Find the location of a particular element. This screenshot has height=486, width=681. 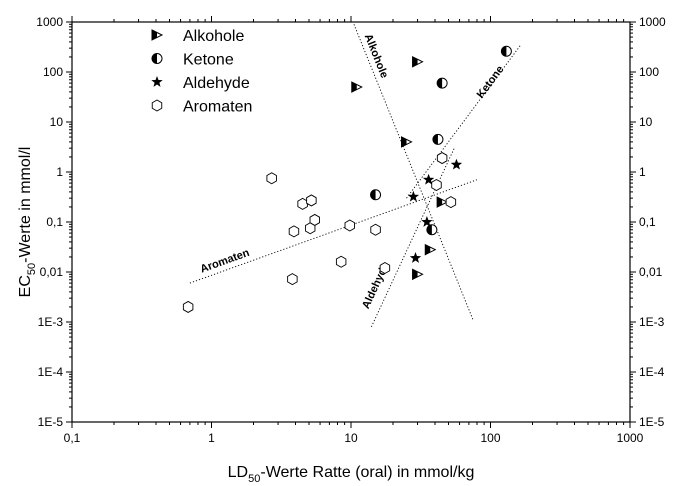

legend-marker-aromaten is located at coordinates (157, 105).